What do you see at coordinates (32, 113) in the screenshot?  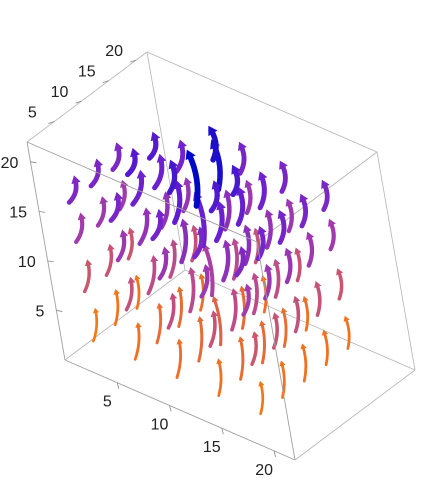 I see `y-tick-label: 5` at bounding box center [32, 113].